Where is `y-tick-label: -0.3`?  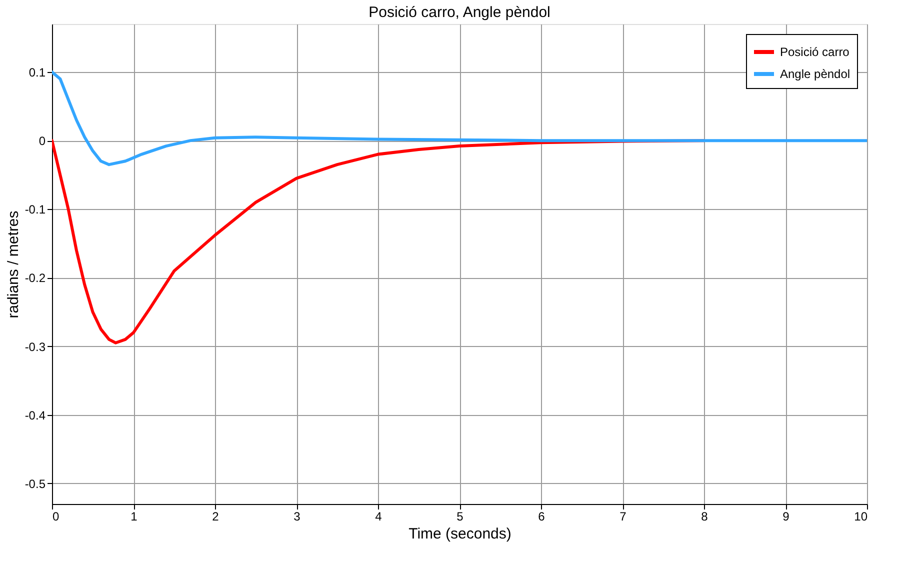
y-tick-label: -0.3 is located at coordinates (35, 347).